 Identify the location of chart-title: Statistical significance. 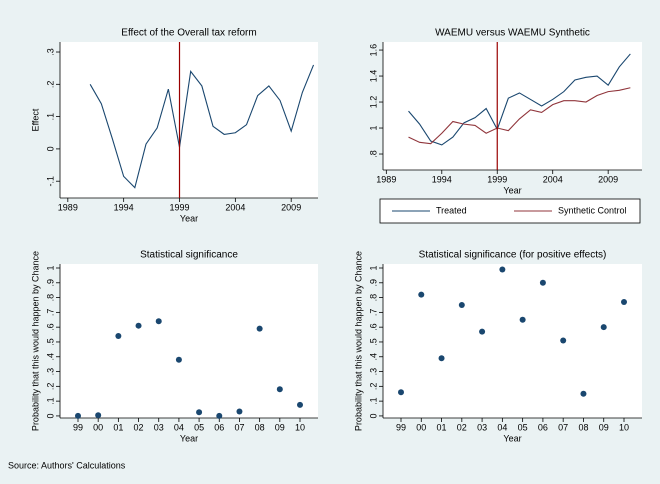
(189, 255).